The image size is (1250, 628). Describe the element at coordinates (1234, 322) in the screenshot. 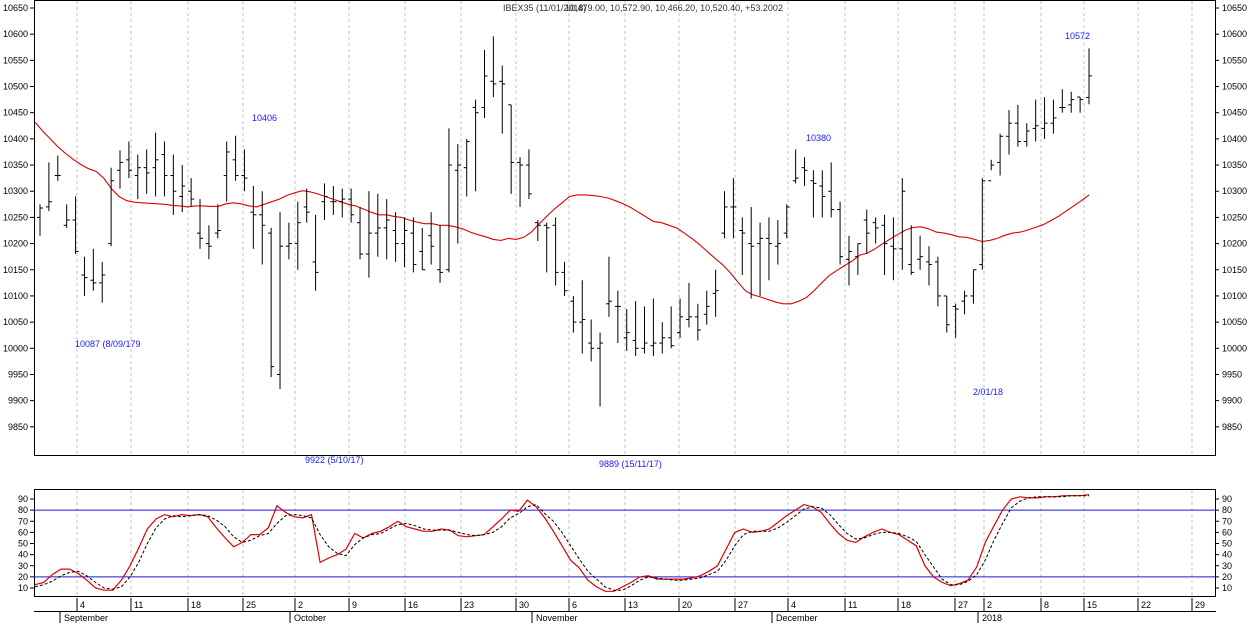

I see `price-tick-label-right-4: 10050` at that location.